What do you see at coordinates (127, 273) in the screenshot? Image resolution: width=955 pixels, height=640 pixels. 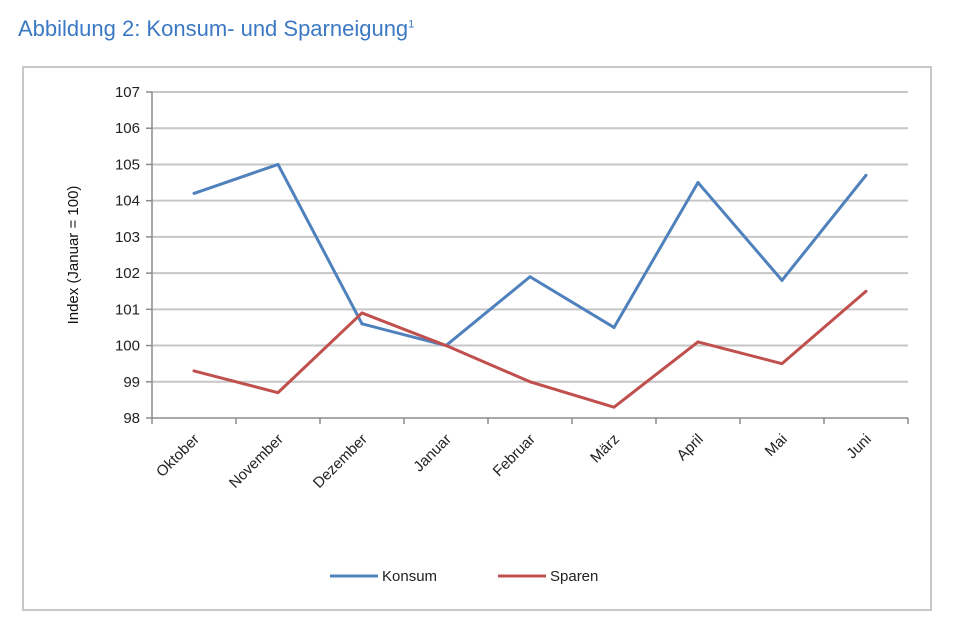 I see `y-tick-label-102: 102` at bounding box center [127, 273].